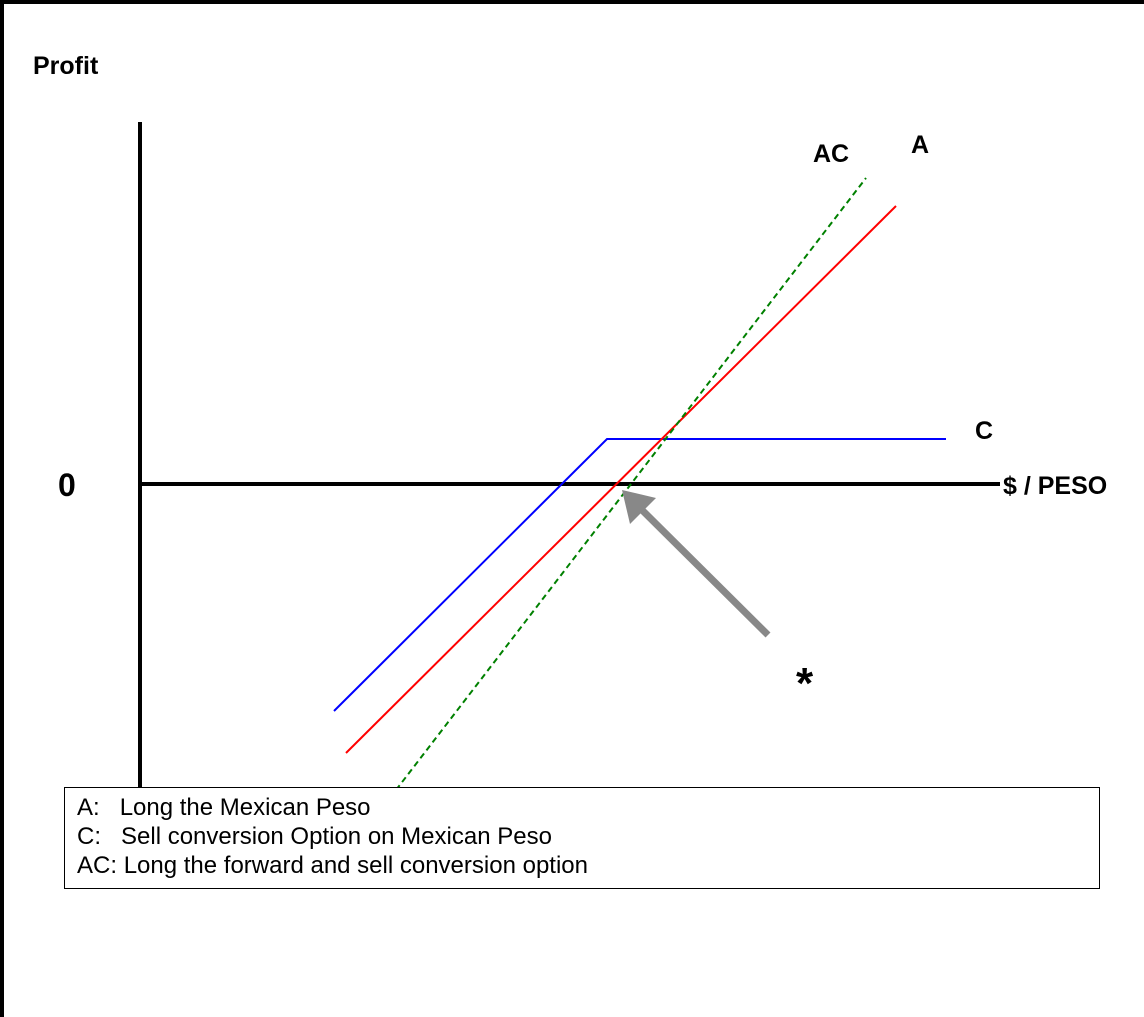 The image size is (1144, 1017). I want to click on x-axis-label: $ / PESO, so click(1055, 486).